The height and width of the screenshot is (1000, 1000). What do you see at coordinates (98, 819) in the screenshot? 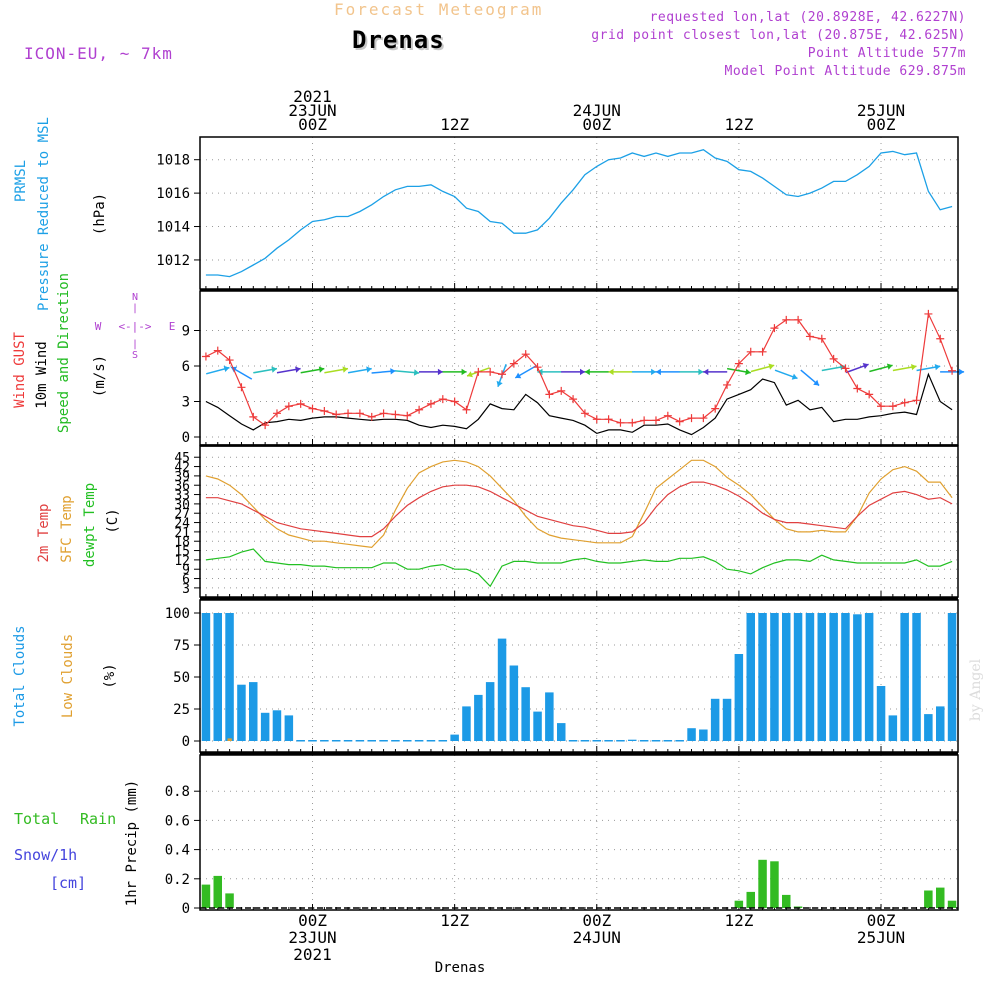
I see `legend-rain: Rain` at bounding box center [98, 819].